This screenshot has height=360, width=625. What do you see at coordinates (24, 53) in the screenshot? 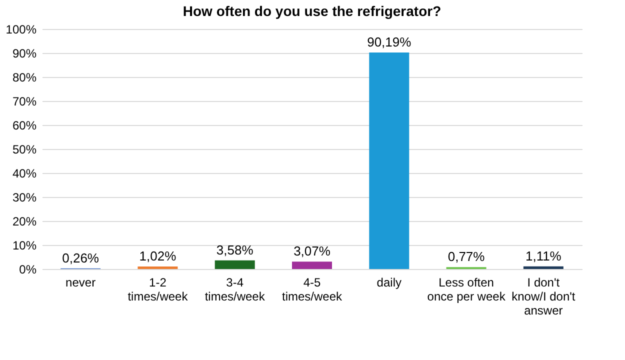
I see `y-tick-label: 90%` at bounding box center [24, 53].